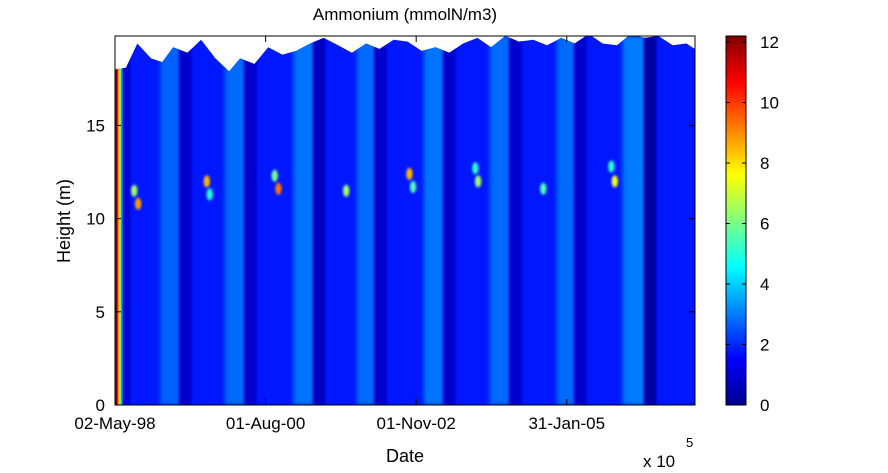  I want to click on x-axis-label: Date, so click(405, 456).